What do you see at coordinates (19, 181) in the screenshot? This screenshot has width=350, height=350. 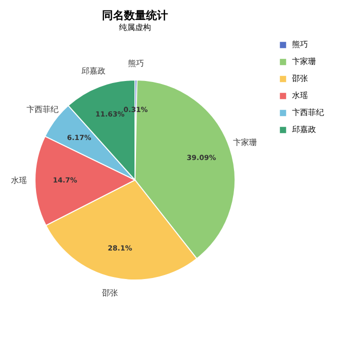 I see `slice-label: 水瑶` at bounding box center [19, 181].